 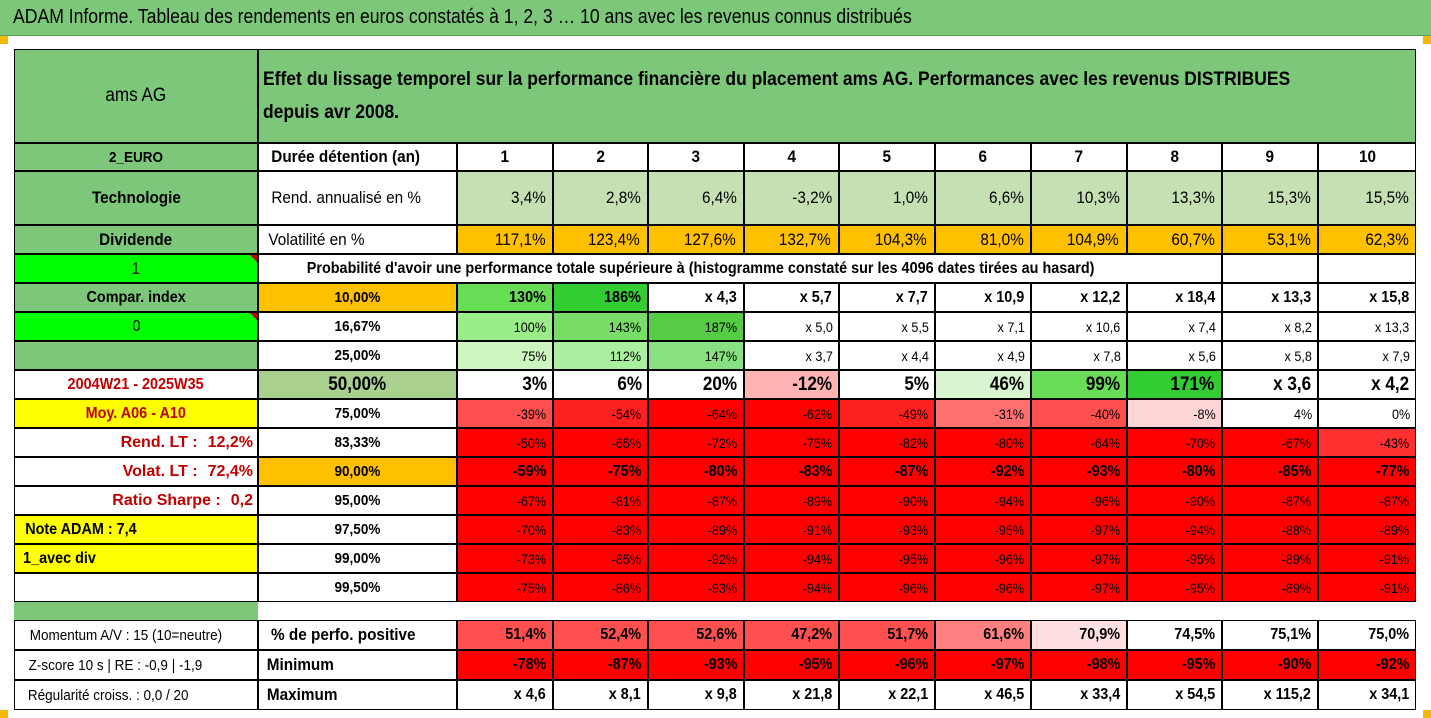 What do you see at coordinates (1099, 297) in the screenshot?
I see `quantile-value-text: x 12,2` at bounding box center [1099, 297].